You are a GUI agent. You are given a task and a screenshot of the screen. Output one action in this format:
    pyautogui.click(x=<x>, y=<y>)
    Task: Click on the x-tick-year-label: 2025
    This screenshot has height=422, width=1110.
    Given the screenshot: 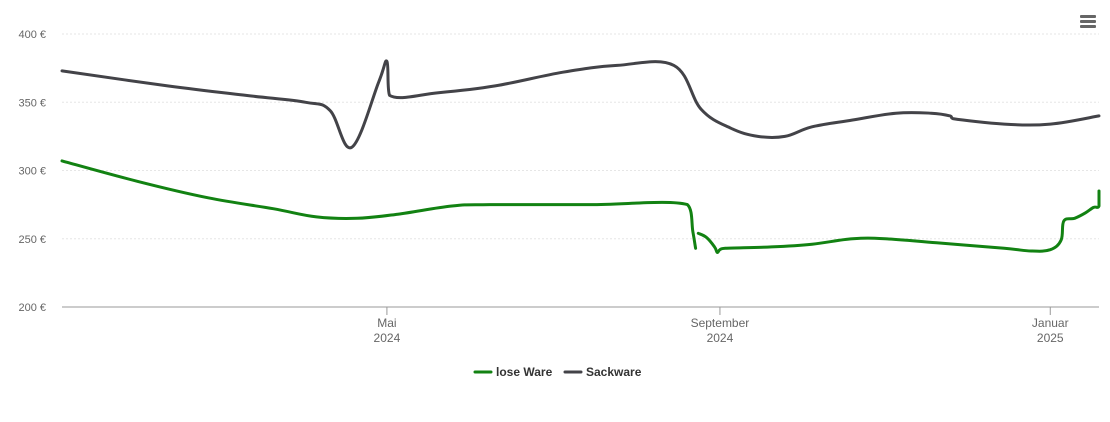 What is the action you would take?
    pyautogui.click(x=1050, y=338)
    